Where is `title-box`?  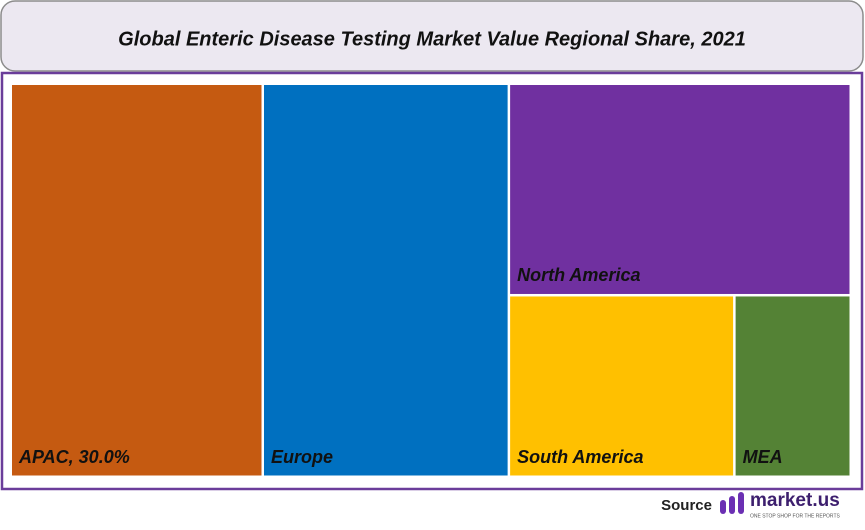
title-box is located at coordinates (432, 36).